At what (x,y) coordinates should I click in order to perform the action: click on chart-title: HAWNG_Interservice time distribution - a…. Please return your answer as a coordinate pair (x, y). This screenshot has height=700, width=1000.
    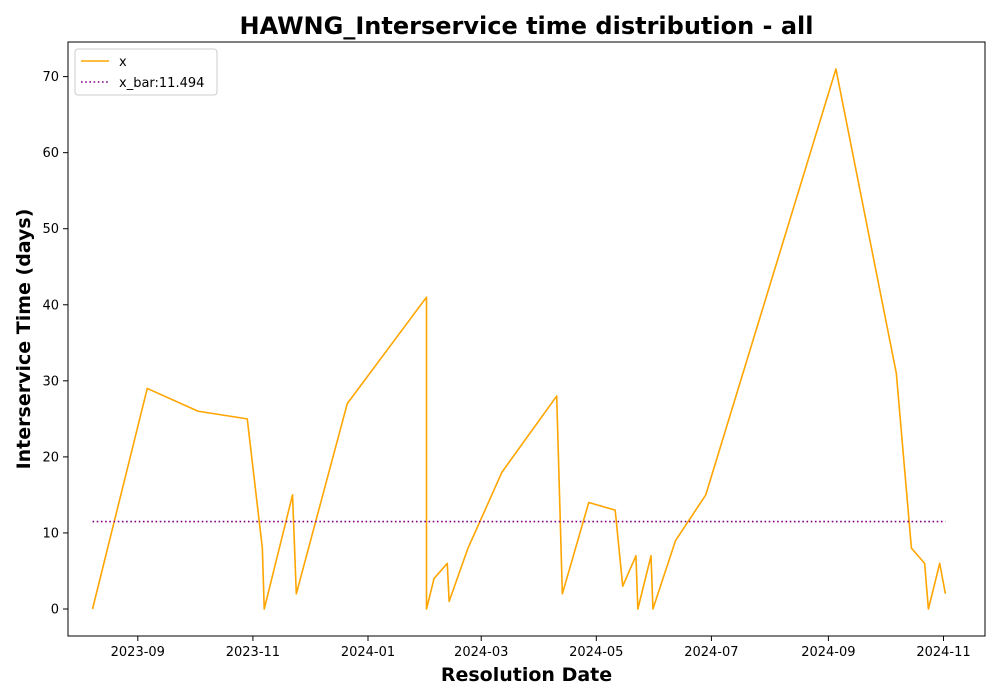
    Looking at the image, I should click on (527, 26).